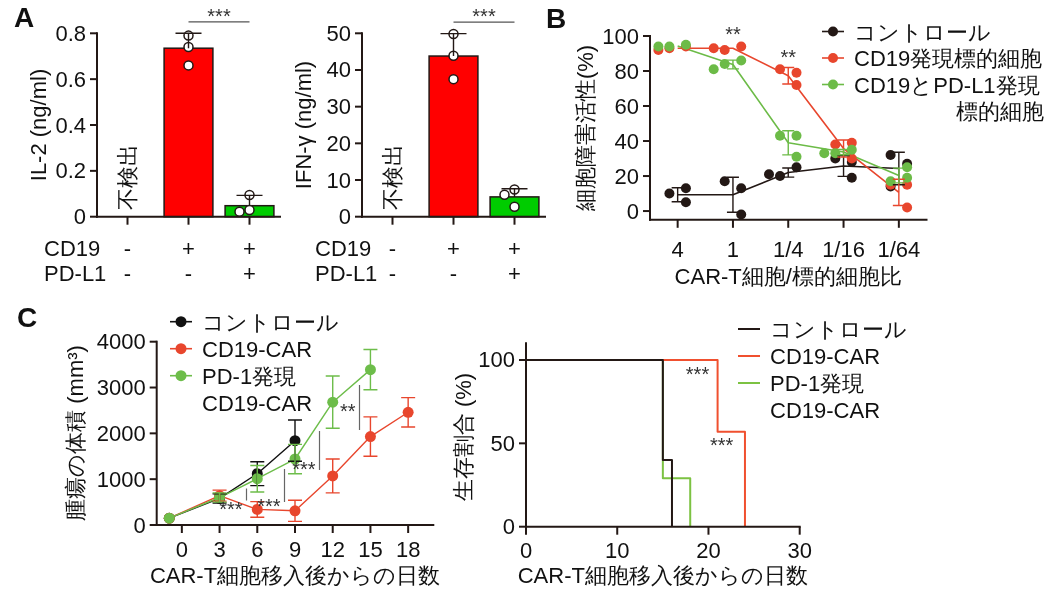 Image resolution: width=1056 pixels, height=591 pixels. I want to click on x-tick-label: 30, so click(799, 550).